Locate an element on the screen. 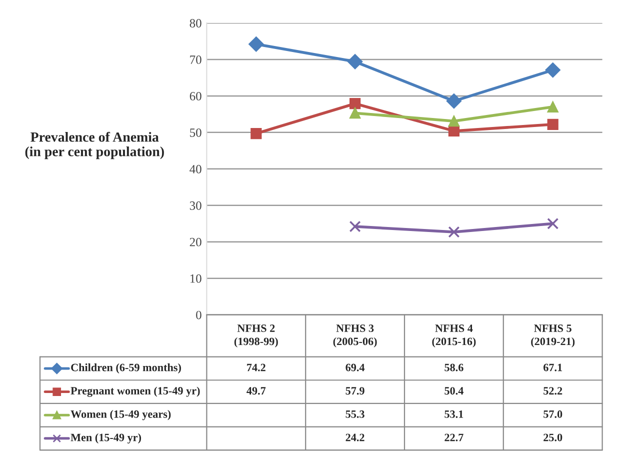  x-tick-label: NFHS 3 (2005-06) is located at coordinates (355, 336).